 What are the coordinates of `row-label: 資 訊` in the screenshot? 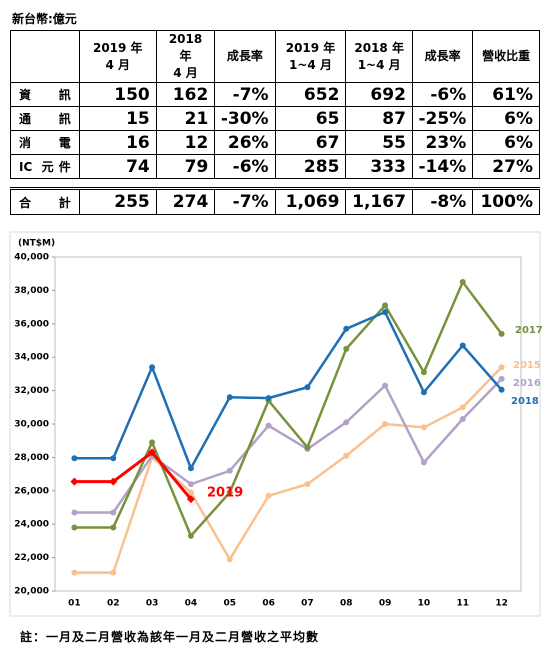 It's located at (45, 94).